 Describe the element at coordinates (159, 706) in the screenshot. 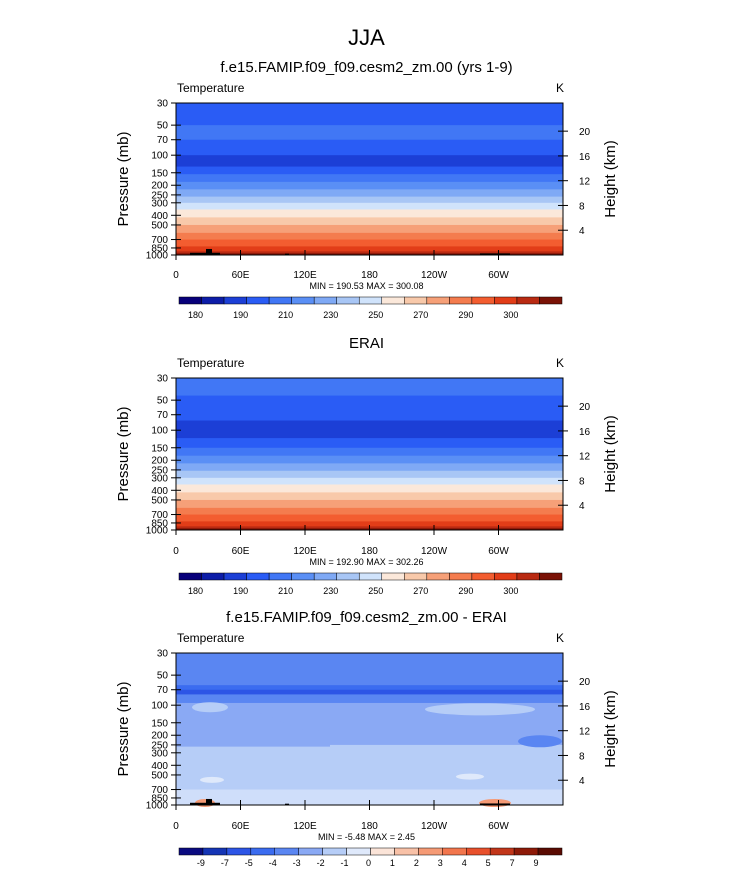

I see `y-tick-label: 100` at that location.